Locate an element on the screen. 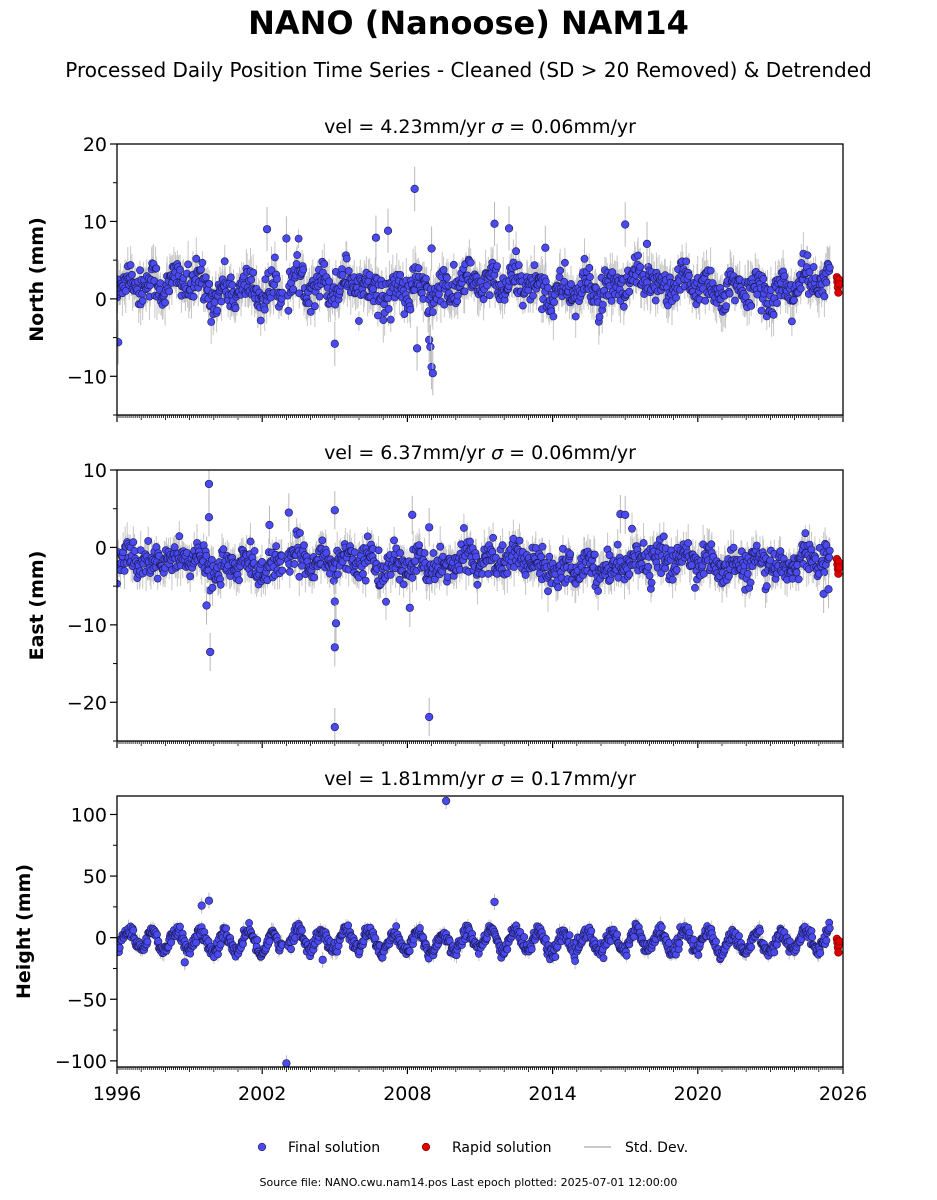 This screenshot has height=1200, width=937. final-solution-series is located at coordinates (480, 281).